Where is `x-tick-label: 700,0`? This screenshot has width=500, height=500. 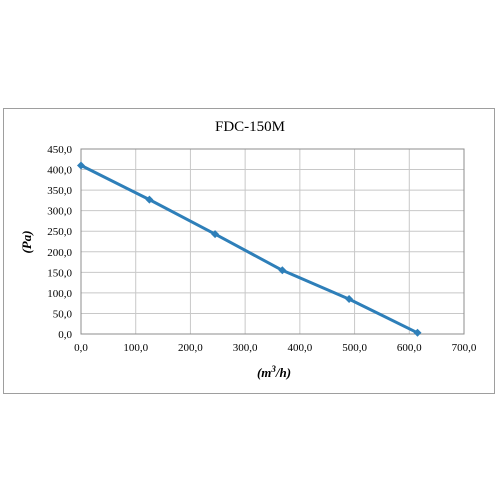
x-tick-label: 700,0 is located at coordinates (464, 348).